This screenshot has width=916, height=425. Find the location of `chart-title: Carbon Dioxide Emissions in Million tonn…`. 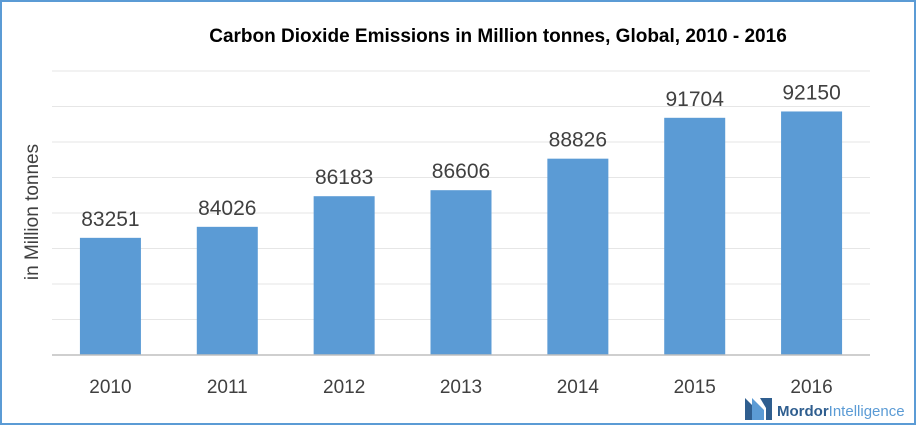

chart-title: Carbon Dioxide Emissions in Million tonn… is located at coordinates (498, 36).